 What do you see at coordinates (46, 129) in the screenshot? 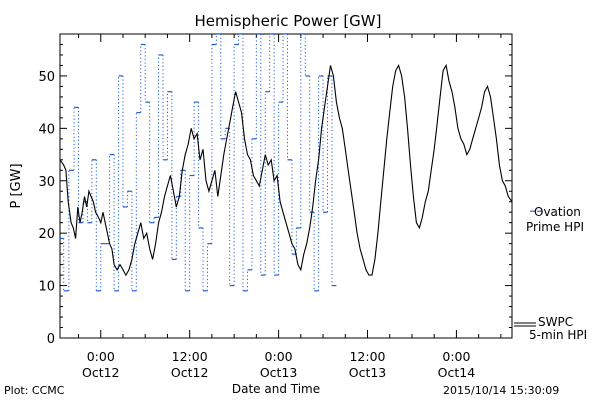
I see `y-tick-label: 40` at bounding box center [46, 129].